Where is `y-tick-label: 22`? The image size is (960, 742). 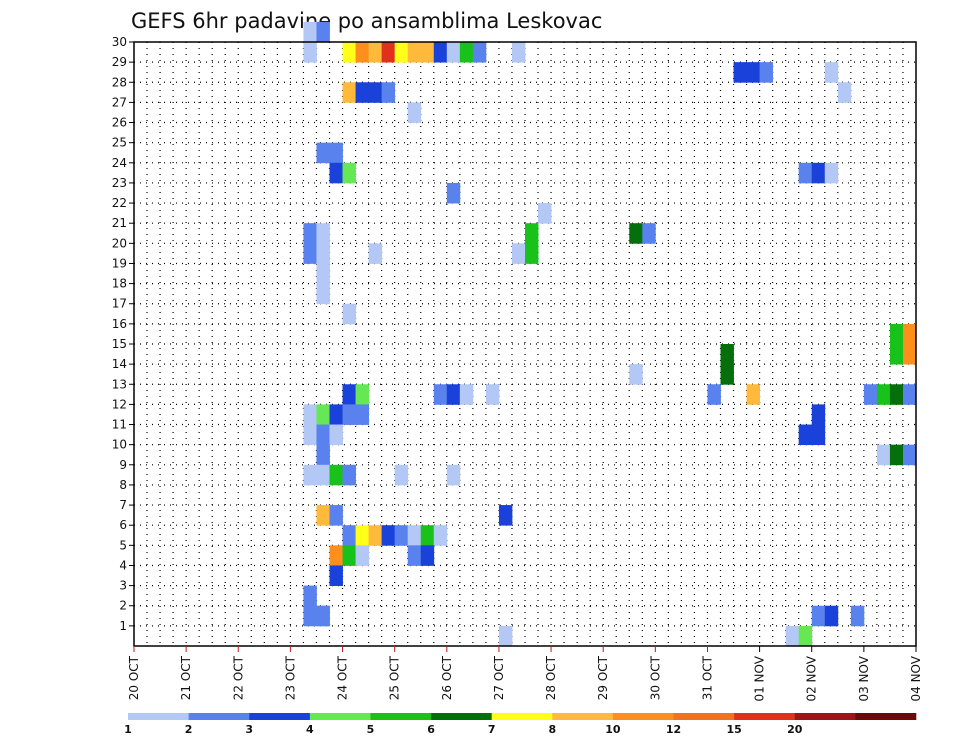 y-tick-label: 22 is located at coordinates (119, 203).